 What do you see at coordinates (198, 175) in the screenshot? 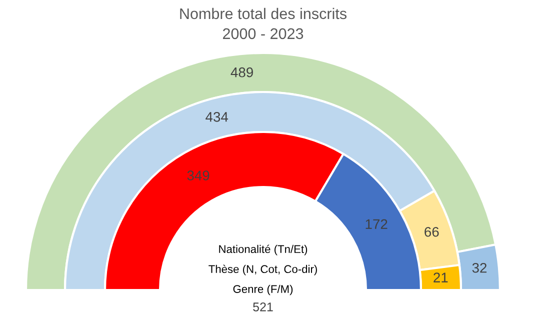
I see `data-label: 349` at bounding box center [198, 175].